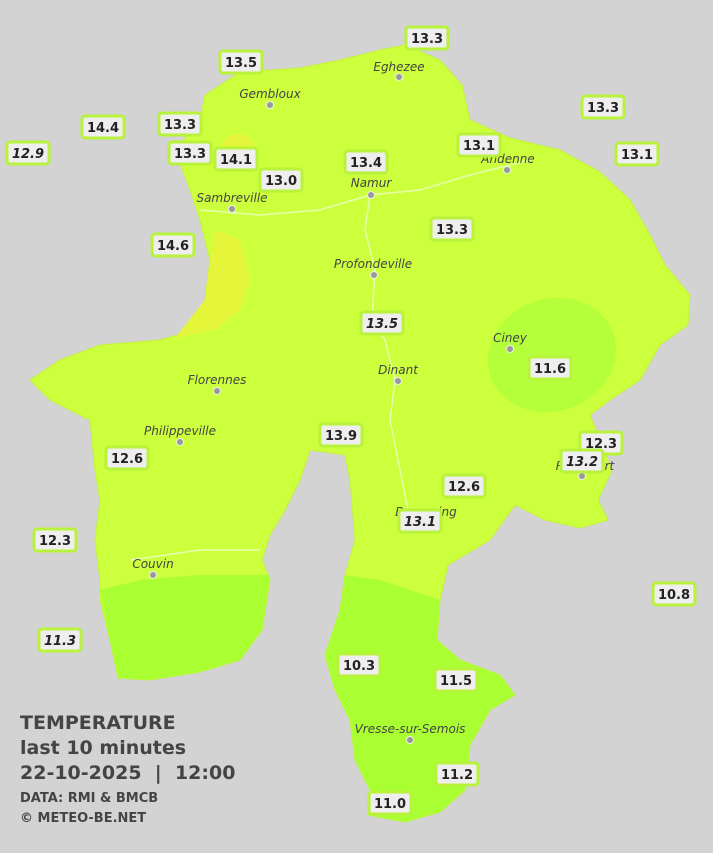 This screenshot has height=853, width=713. I want to click on station-value: 14.4, so click(103, 128).